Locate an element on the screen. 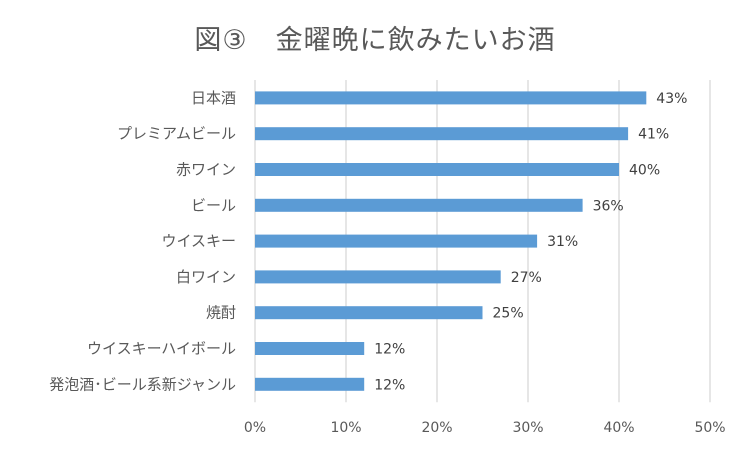 The width and height of the screenshot is (750, 450). category-label: 焼酎 is located at coordinates (221, 313).